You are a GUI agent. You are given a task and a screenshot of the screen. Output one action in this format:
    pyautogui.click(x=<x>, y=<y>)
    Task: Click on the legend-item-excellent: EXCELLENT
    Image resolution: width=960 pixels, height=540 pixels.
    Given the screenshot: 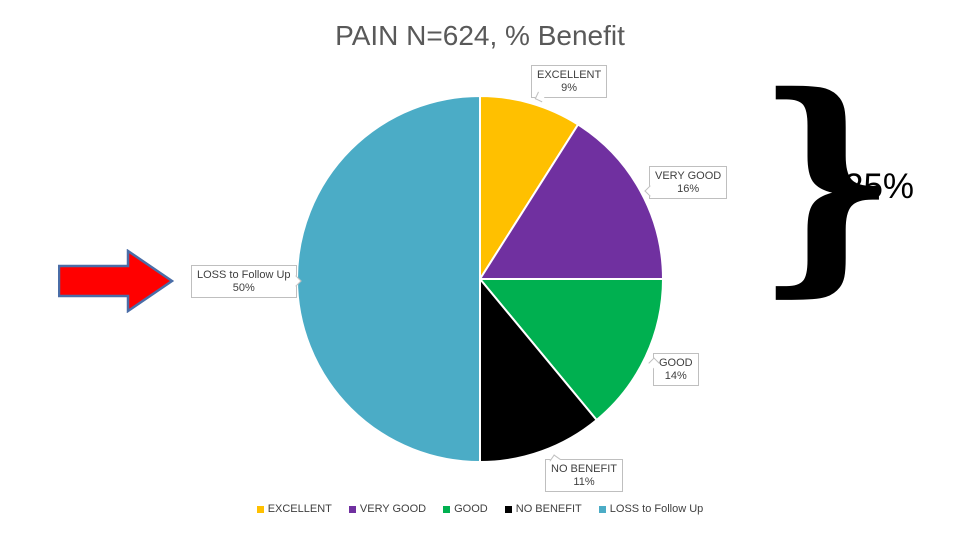 What is the action you would take?
    pyautogui.click(x=294, y=509)
    